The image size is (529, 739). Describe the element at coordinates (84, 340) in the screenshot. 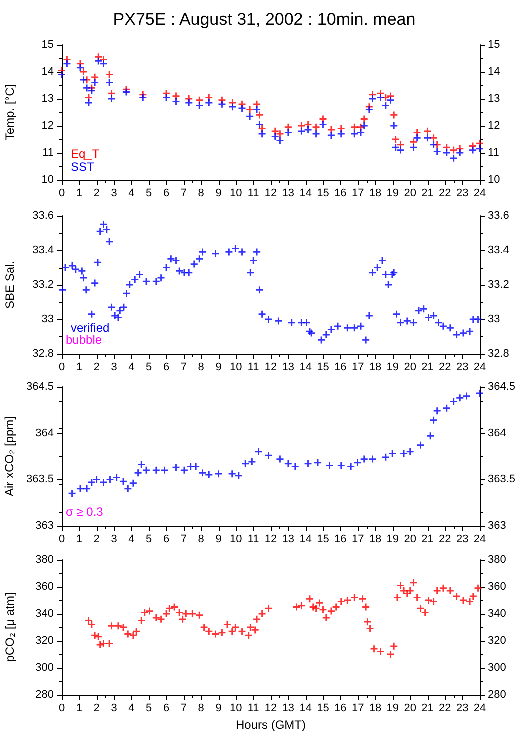

I see `annotation: bubble` at that location.